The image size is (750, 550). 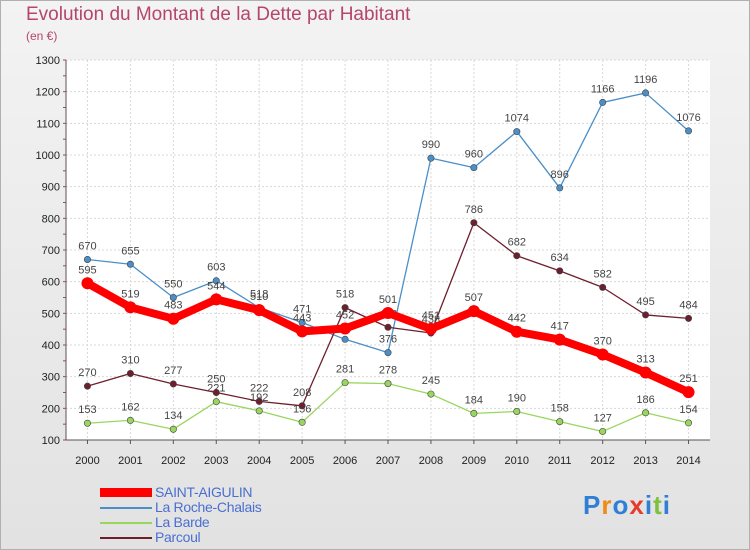 What do you see at coordinates (87, 270) in the screenshot?
I see `data-label-saint-aigulin: 595` at bounding box center [87, 270].